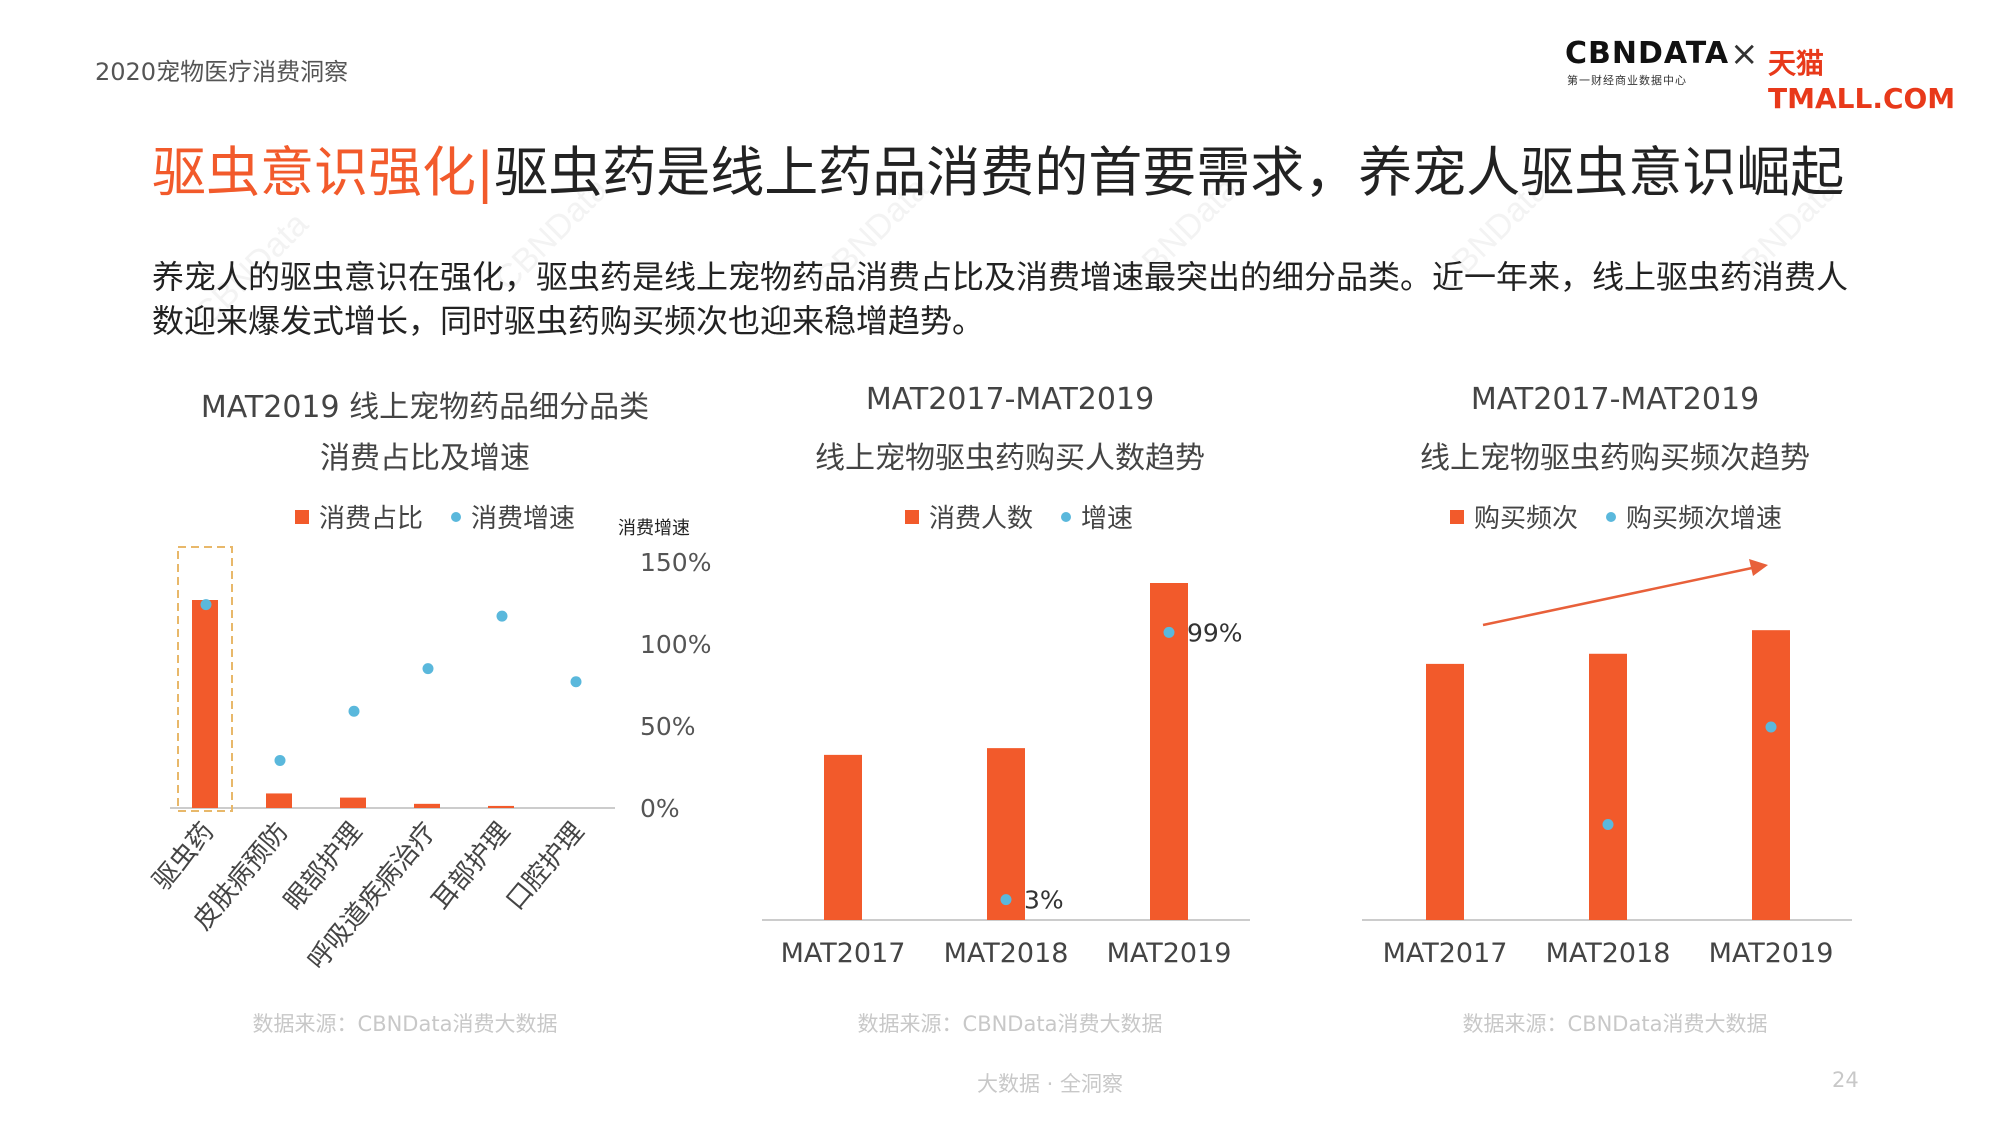  Describe the element at coordinates (675, 562) in the screenshot. I see `chart1-y-tick: 150%` at that location.